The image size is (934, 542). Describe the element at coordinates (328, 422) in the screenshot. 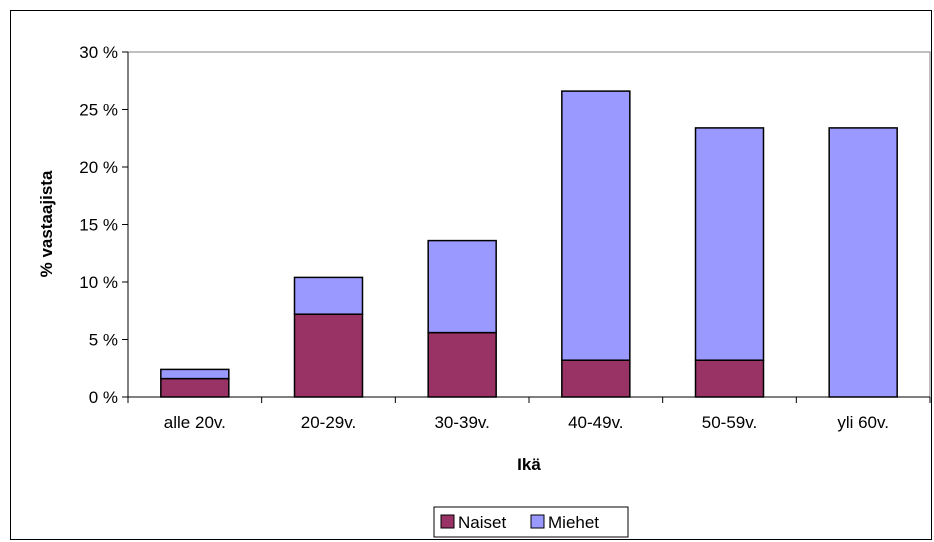

I see `x-tick-label: 20-29v.` at that location.